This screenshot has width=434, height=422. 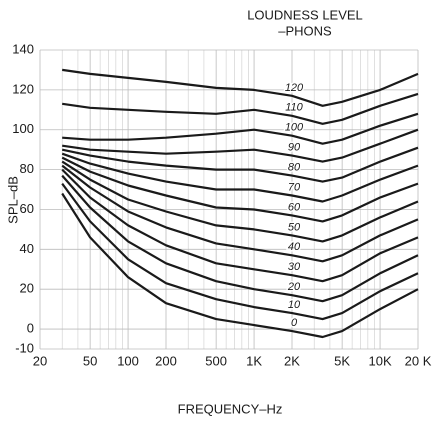 I want to click on x-tick-label: 1K, so click(x=254, y=360).